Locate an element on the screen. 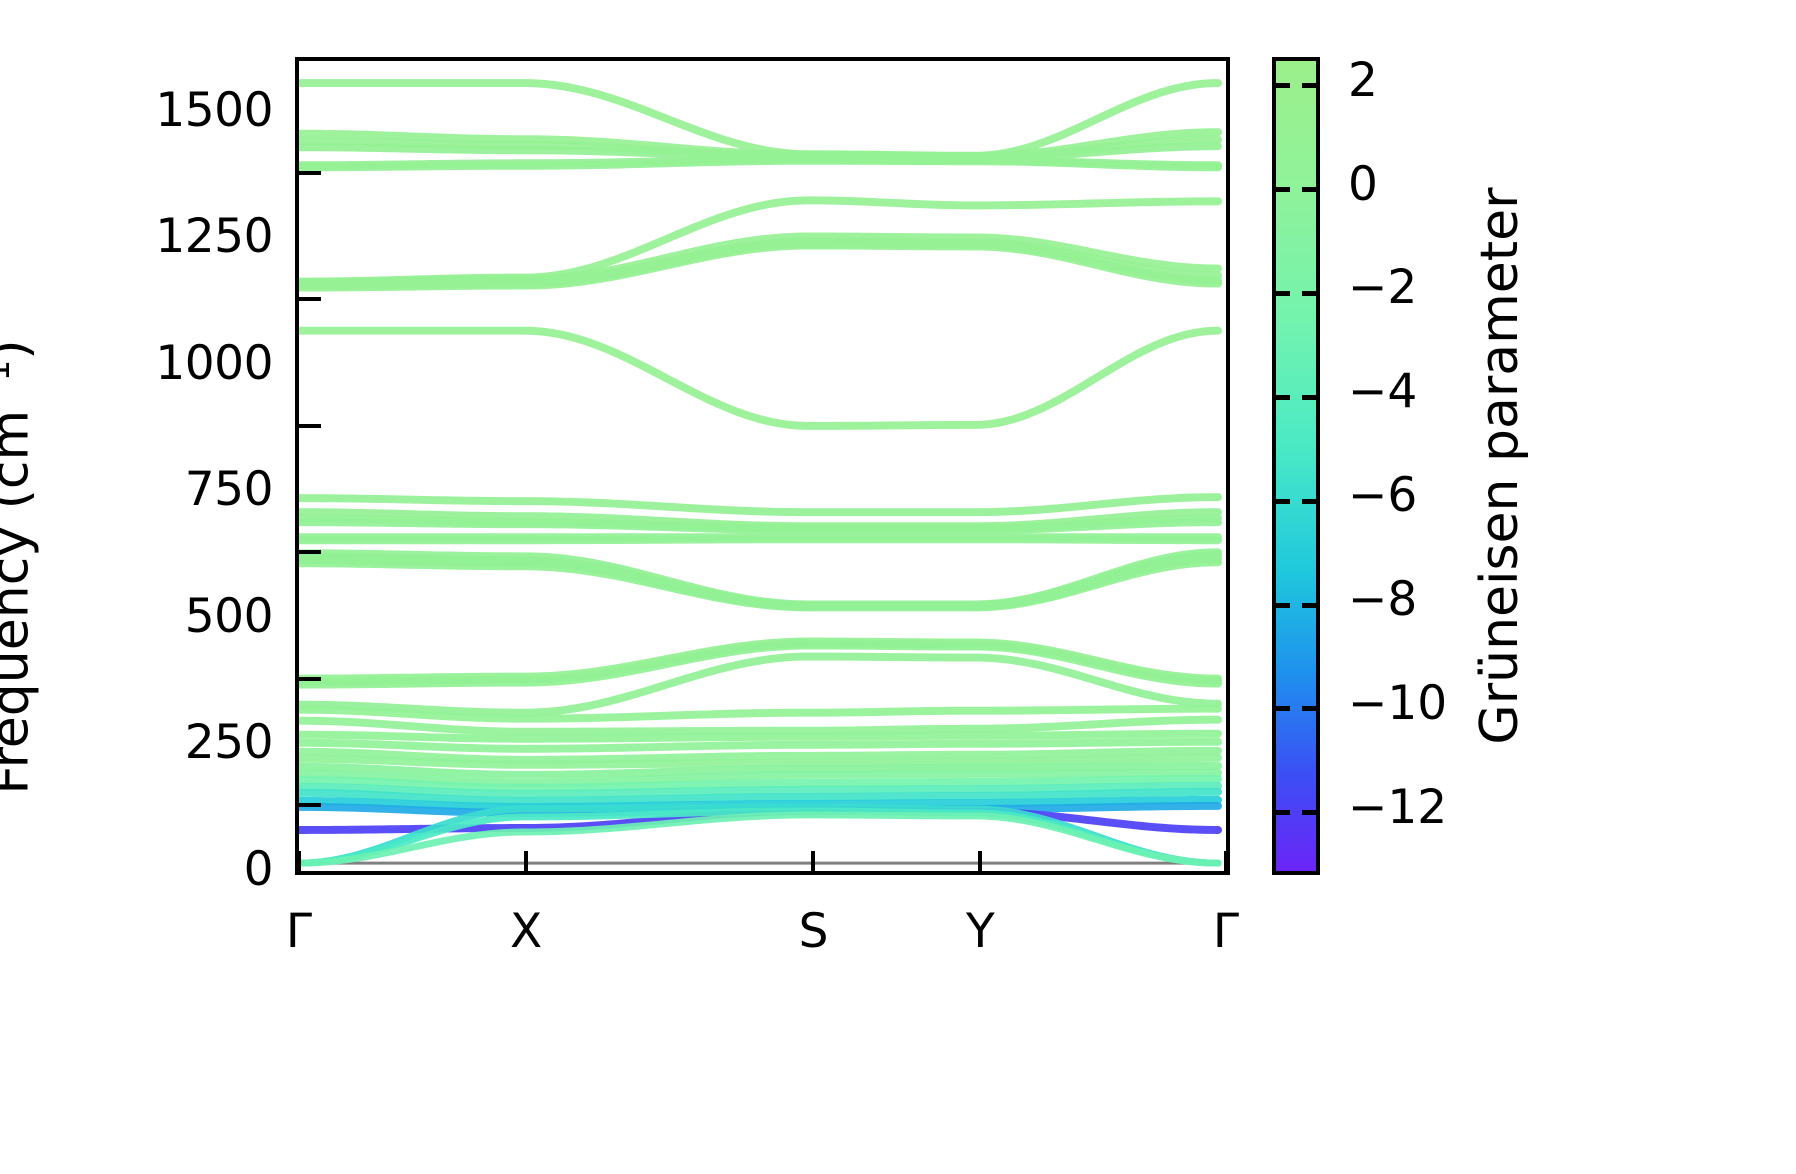 The width and height of the screenshot is (1796, 1174). colorbar-tick-label: −2 is located at coordinates (1383, 288).